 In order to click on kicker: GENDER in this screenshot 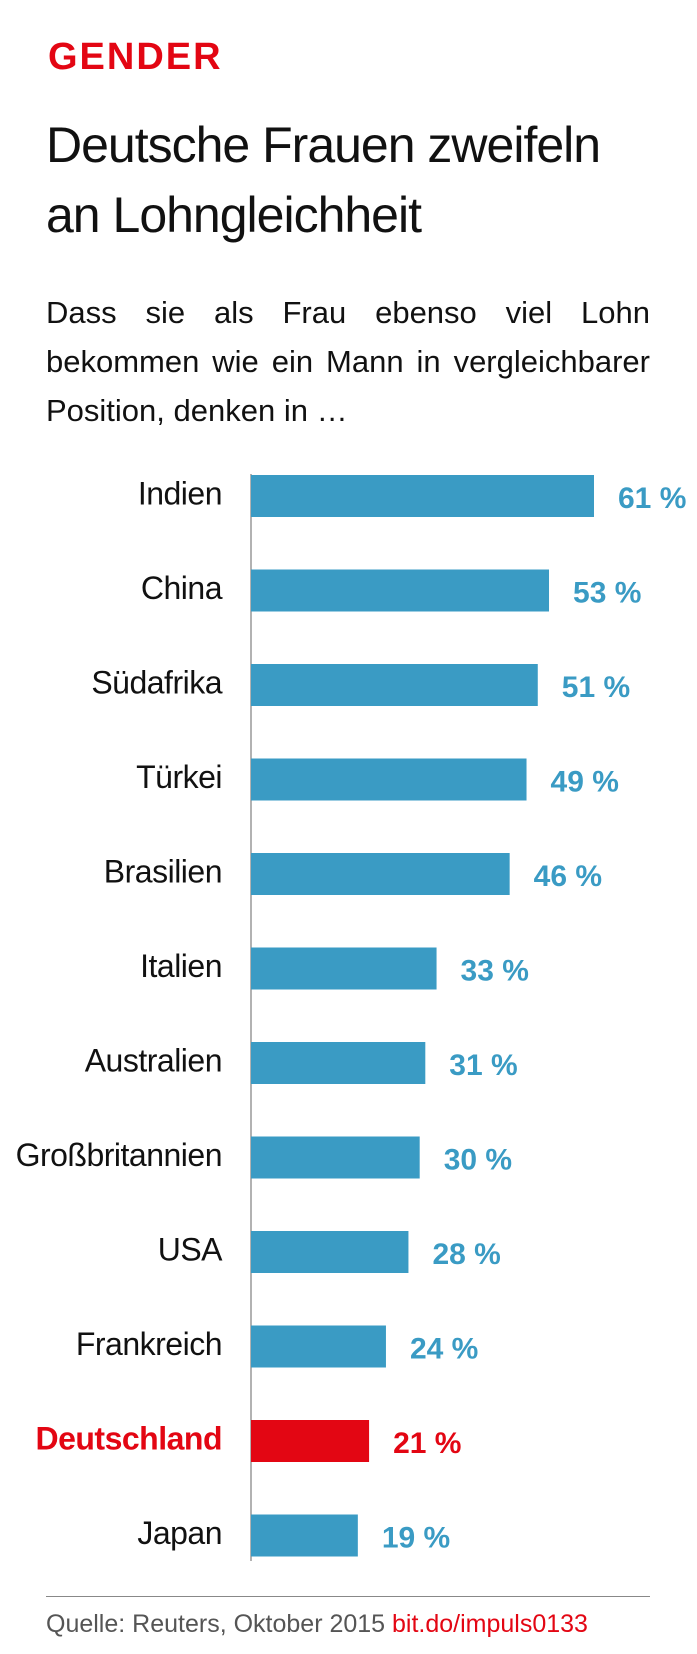, I will do `click(135, 57)`.